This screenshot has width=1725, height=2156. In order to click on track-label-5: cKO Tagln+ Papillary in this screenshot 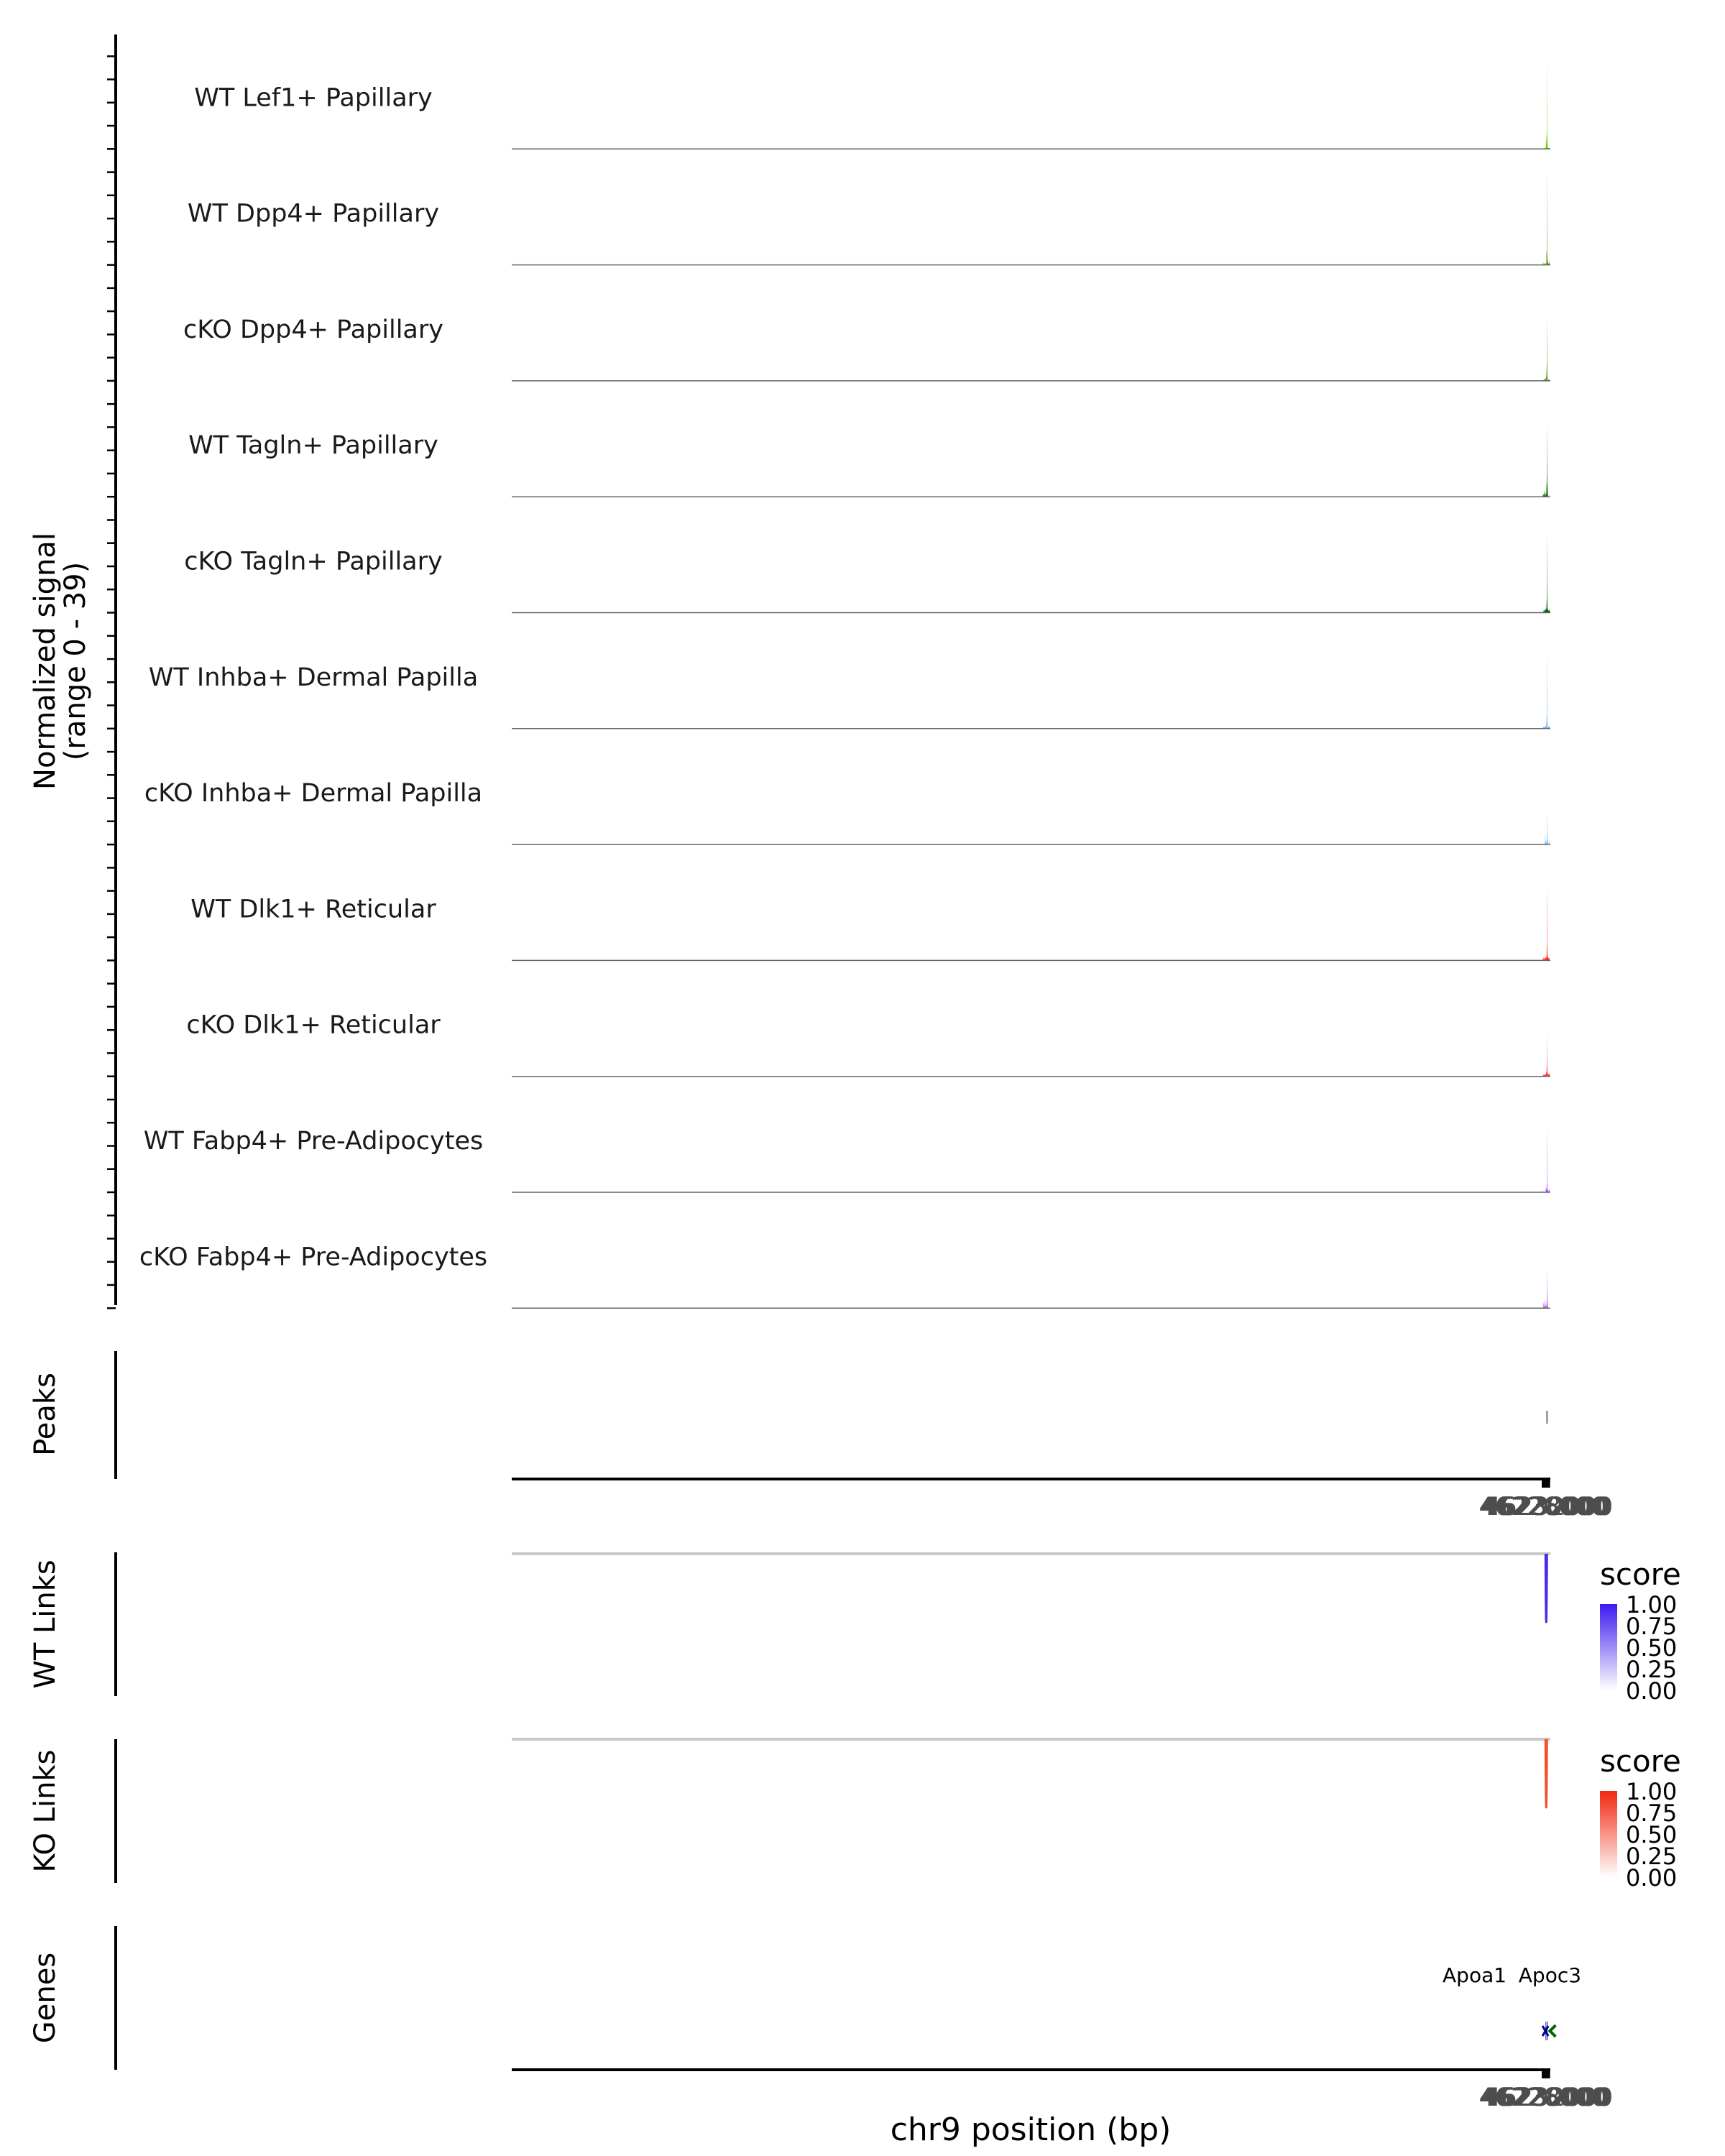, I will do `click(313, 562)`.